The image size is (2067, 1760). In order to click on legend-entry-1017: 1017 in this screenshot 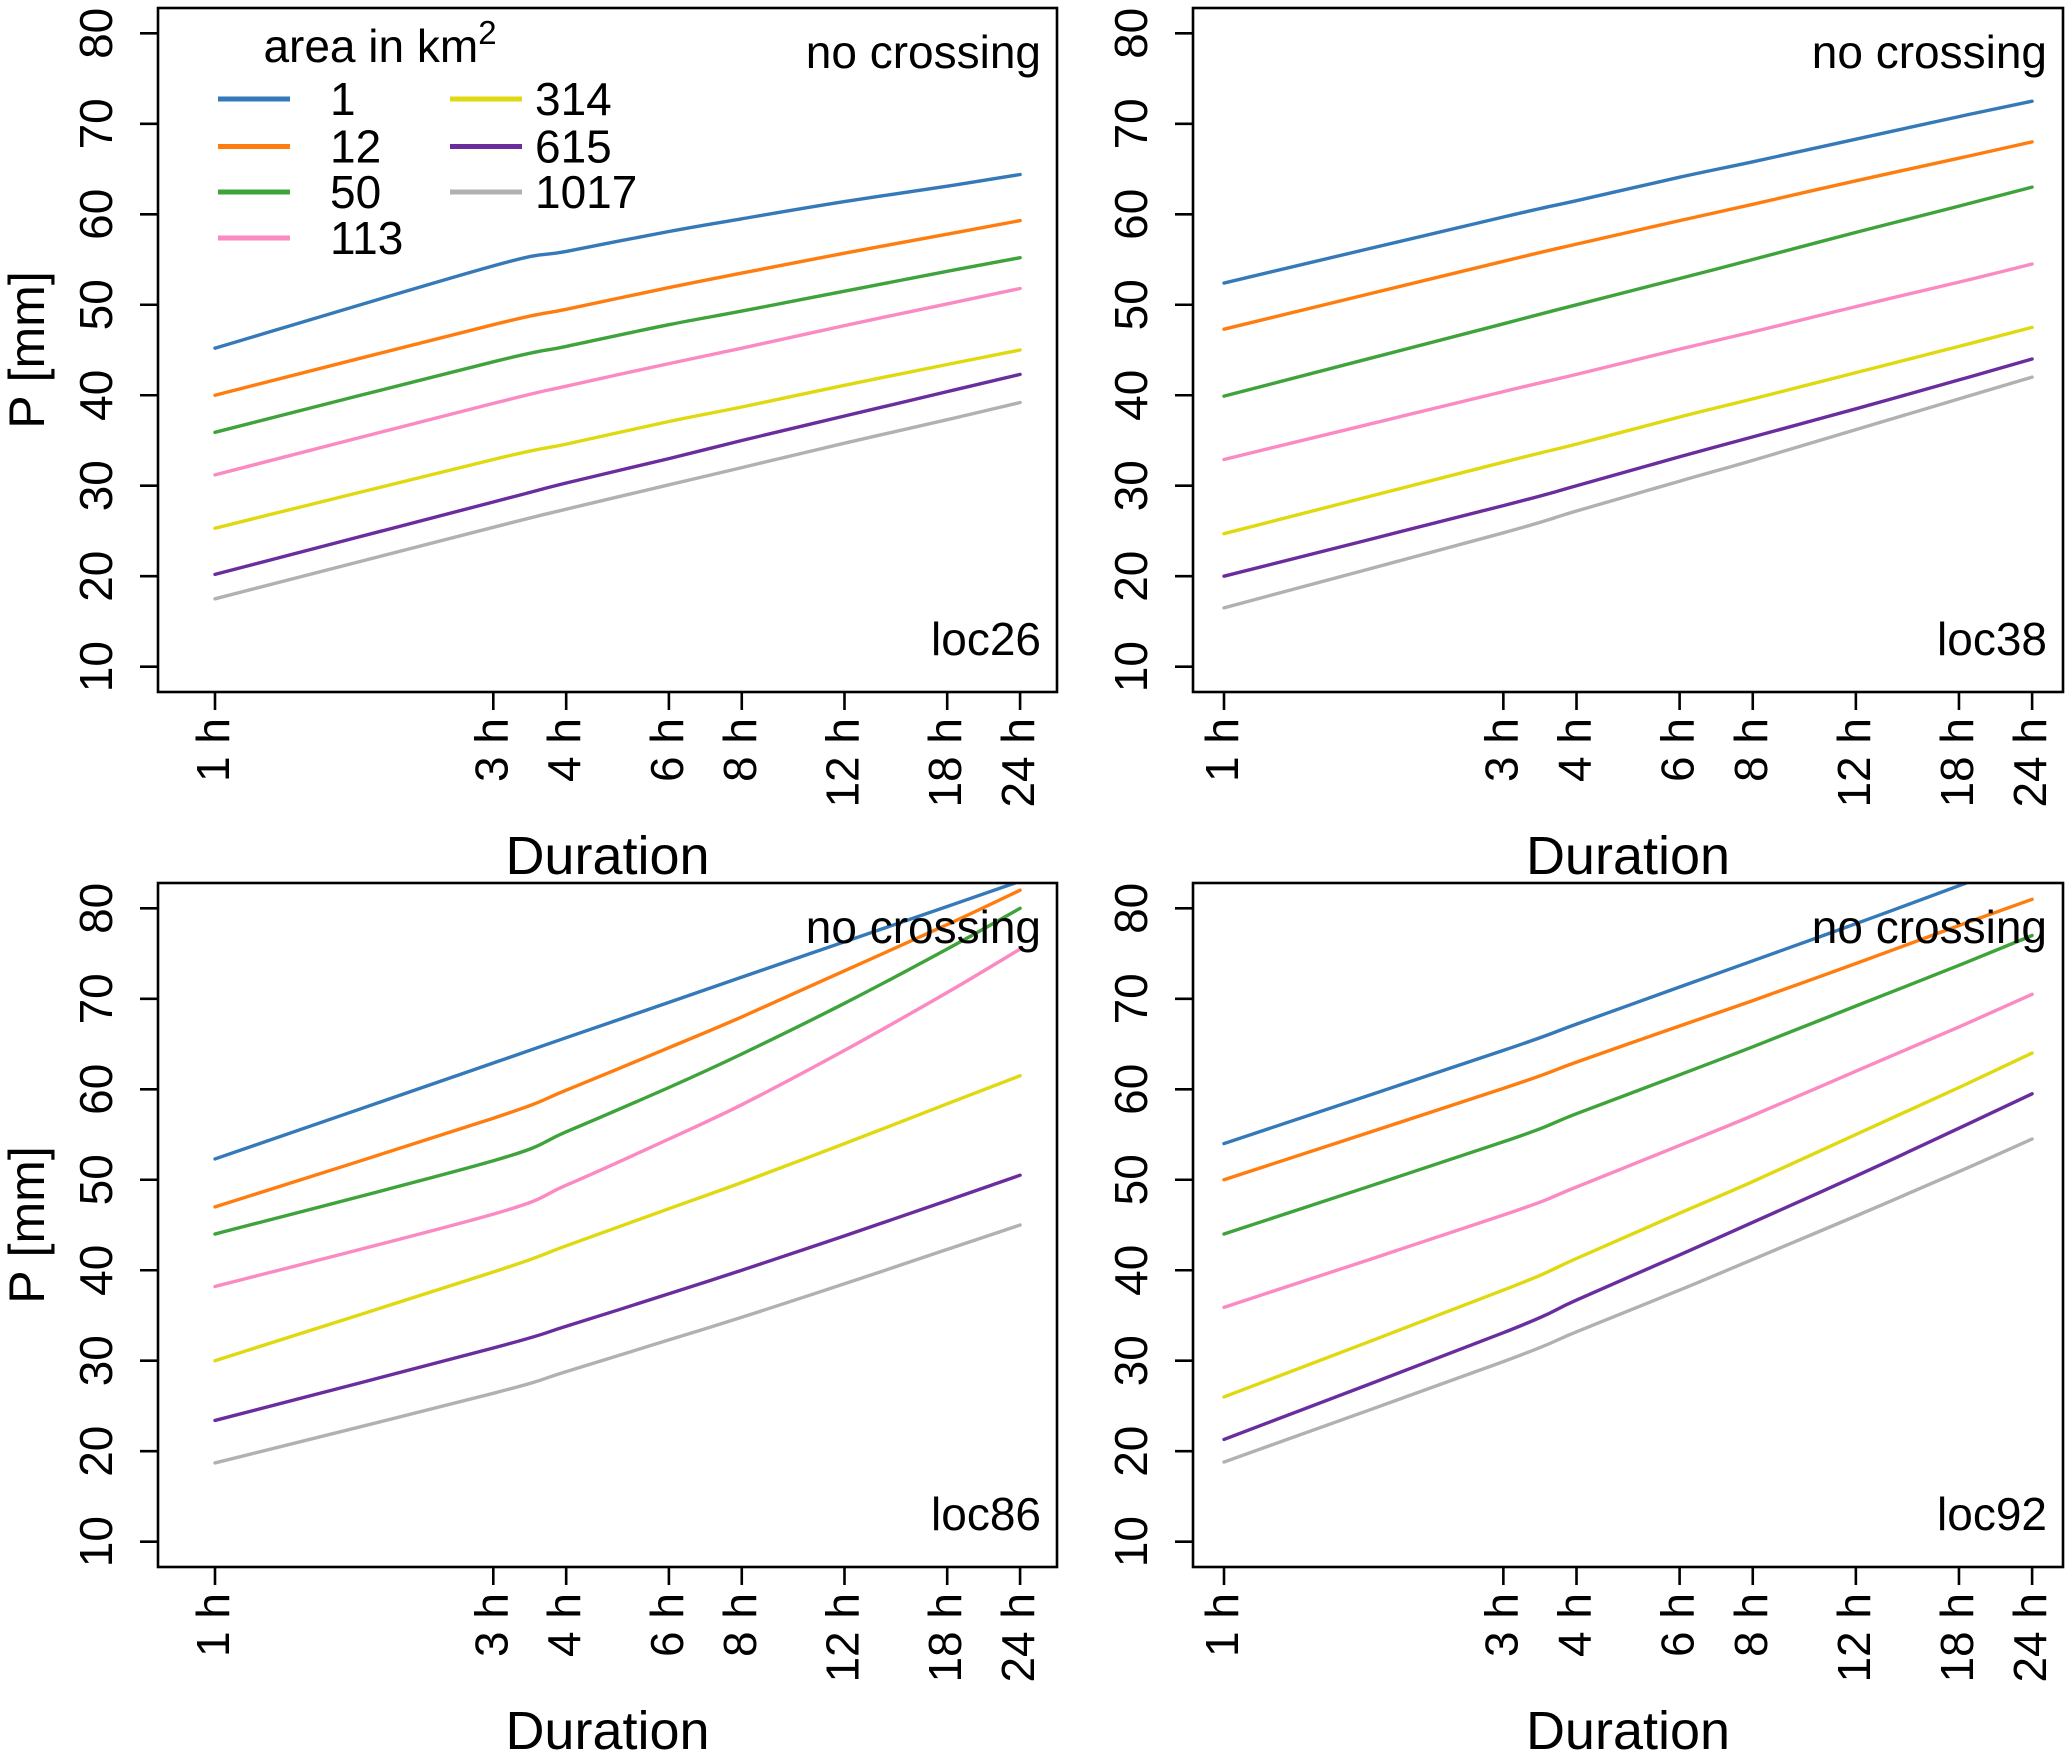, I will do `click(543, 192)`.